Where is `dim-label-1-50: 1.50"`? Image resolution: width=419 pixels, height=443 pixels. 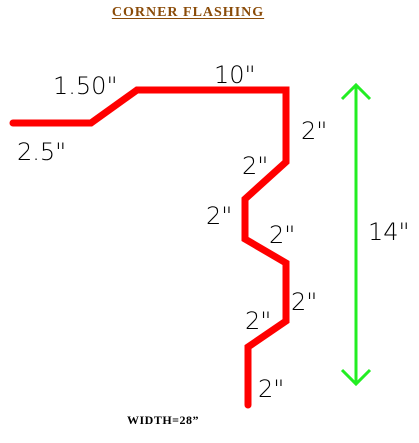 dim-label-1-50: 1.50" is located at coordinates (85, 86).